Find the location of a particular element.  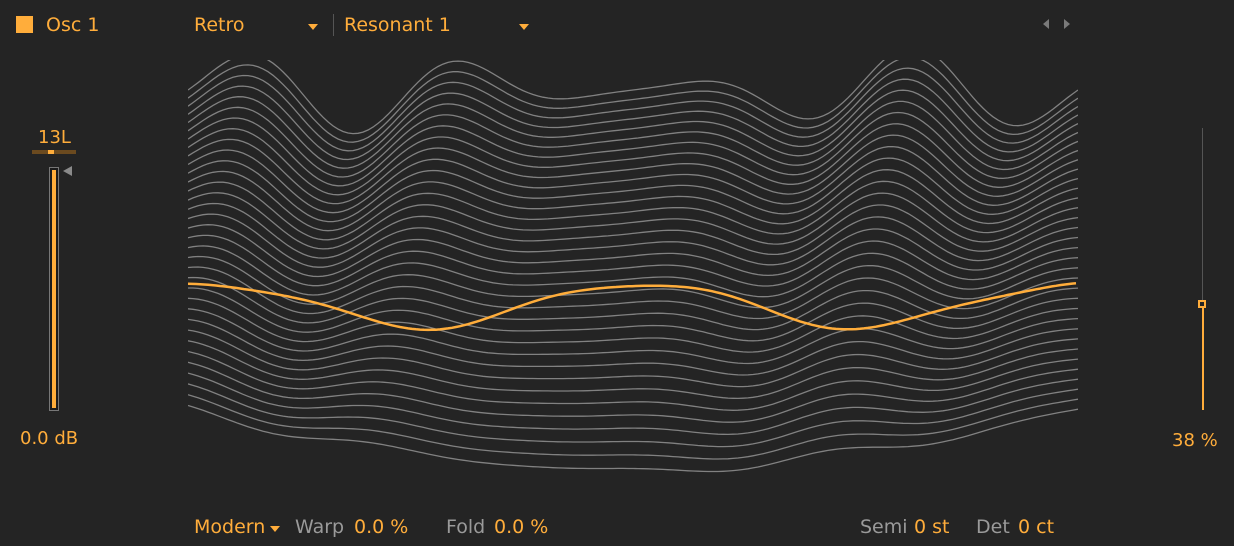

next-wavetable-icon is located at coordinates (1067, 24).